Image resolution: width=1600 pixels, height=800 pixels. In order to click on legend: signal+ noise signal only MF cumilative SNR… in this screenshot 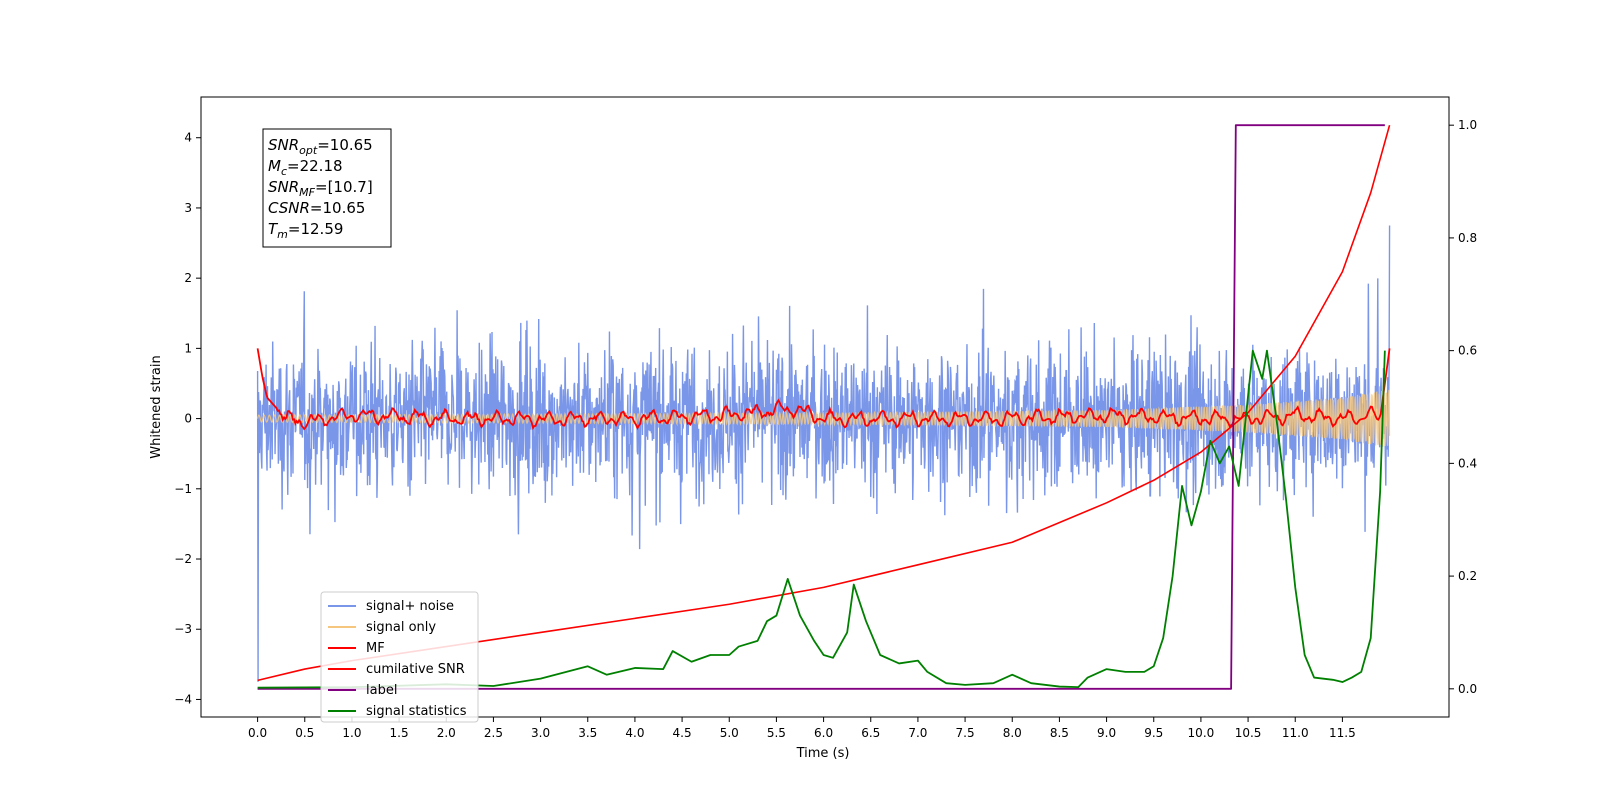, I will do `click(399, 657)`.